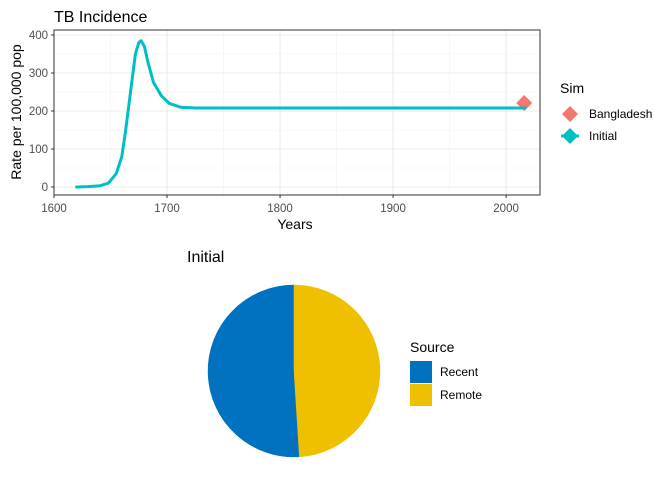 This screenshot has height=485, width=672. What do you see at coordinates (588, 136) in the screenshot?
I see `legend-item-initial: Initial` at bounding box center [588, 136].